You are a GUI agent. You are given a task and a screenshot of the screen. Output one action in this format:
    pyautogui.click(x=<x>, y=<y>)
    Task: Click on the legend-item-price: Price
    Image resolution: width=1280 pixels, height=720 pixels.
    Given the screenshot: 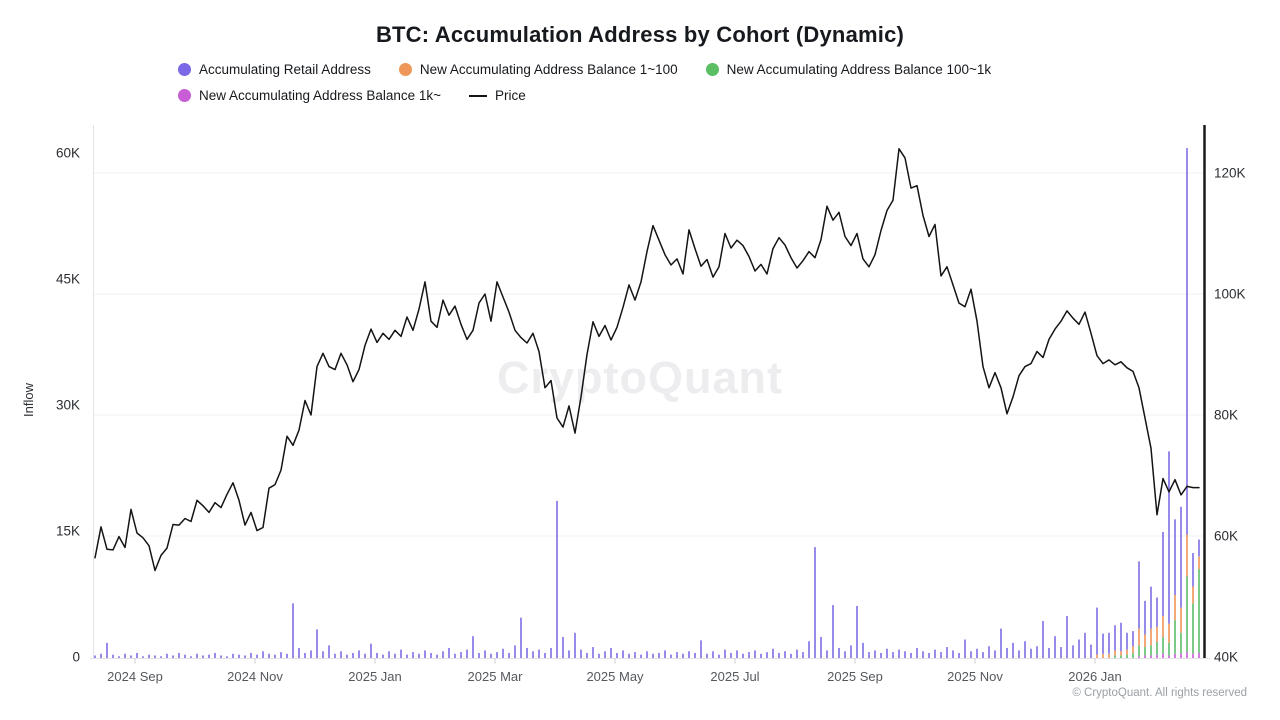 What is the action you would take?
    pyautogui.click(x=497, y=95)
    